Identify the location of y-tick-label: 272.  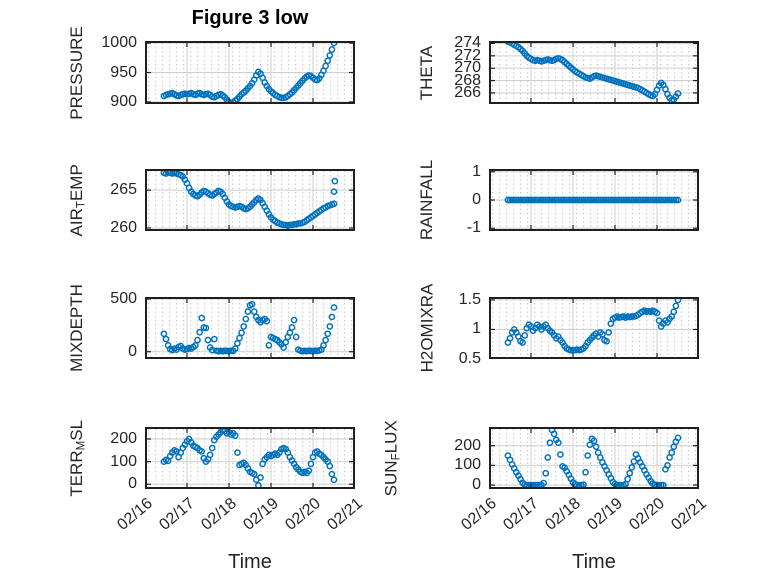
(467, 55).